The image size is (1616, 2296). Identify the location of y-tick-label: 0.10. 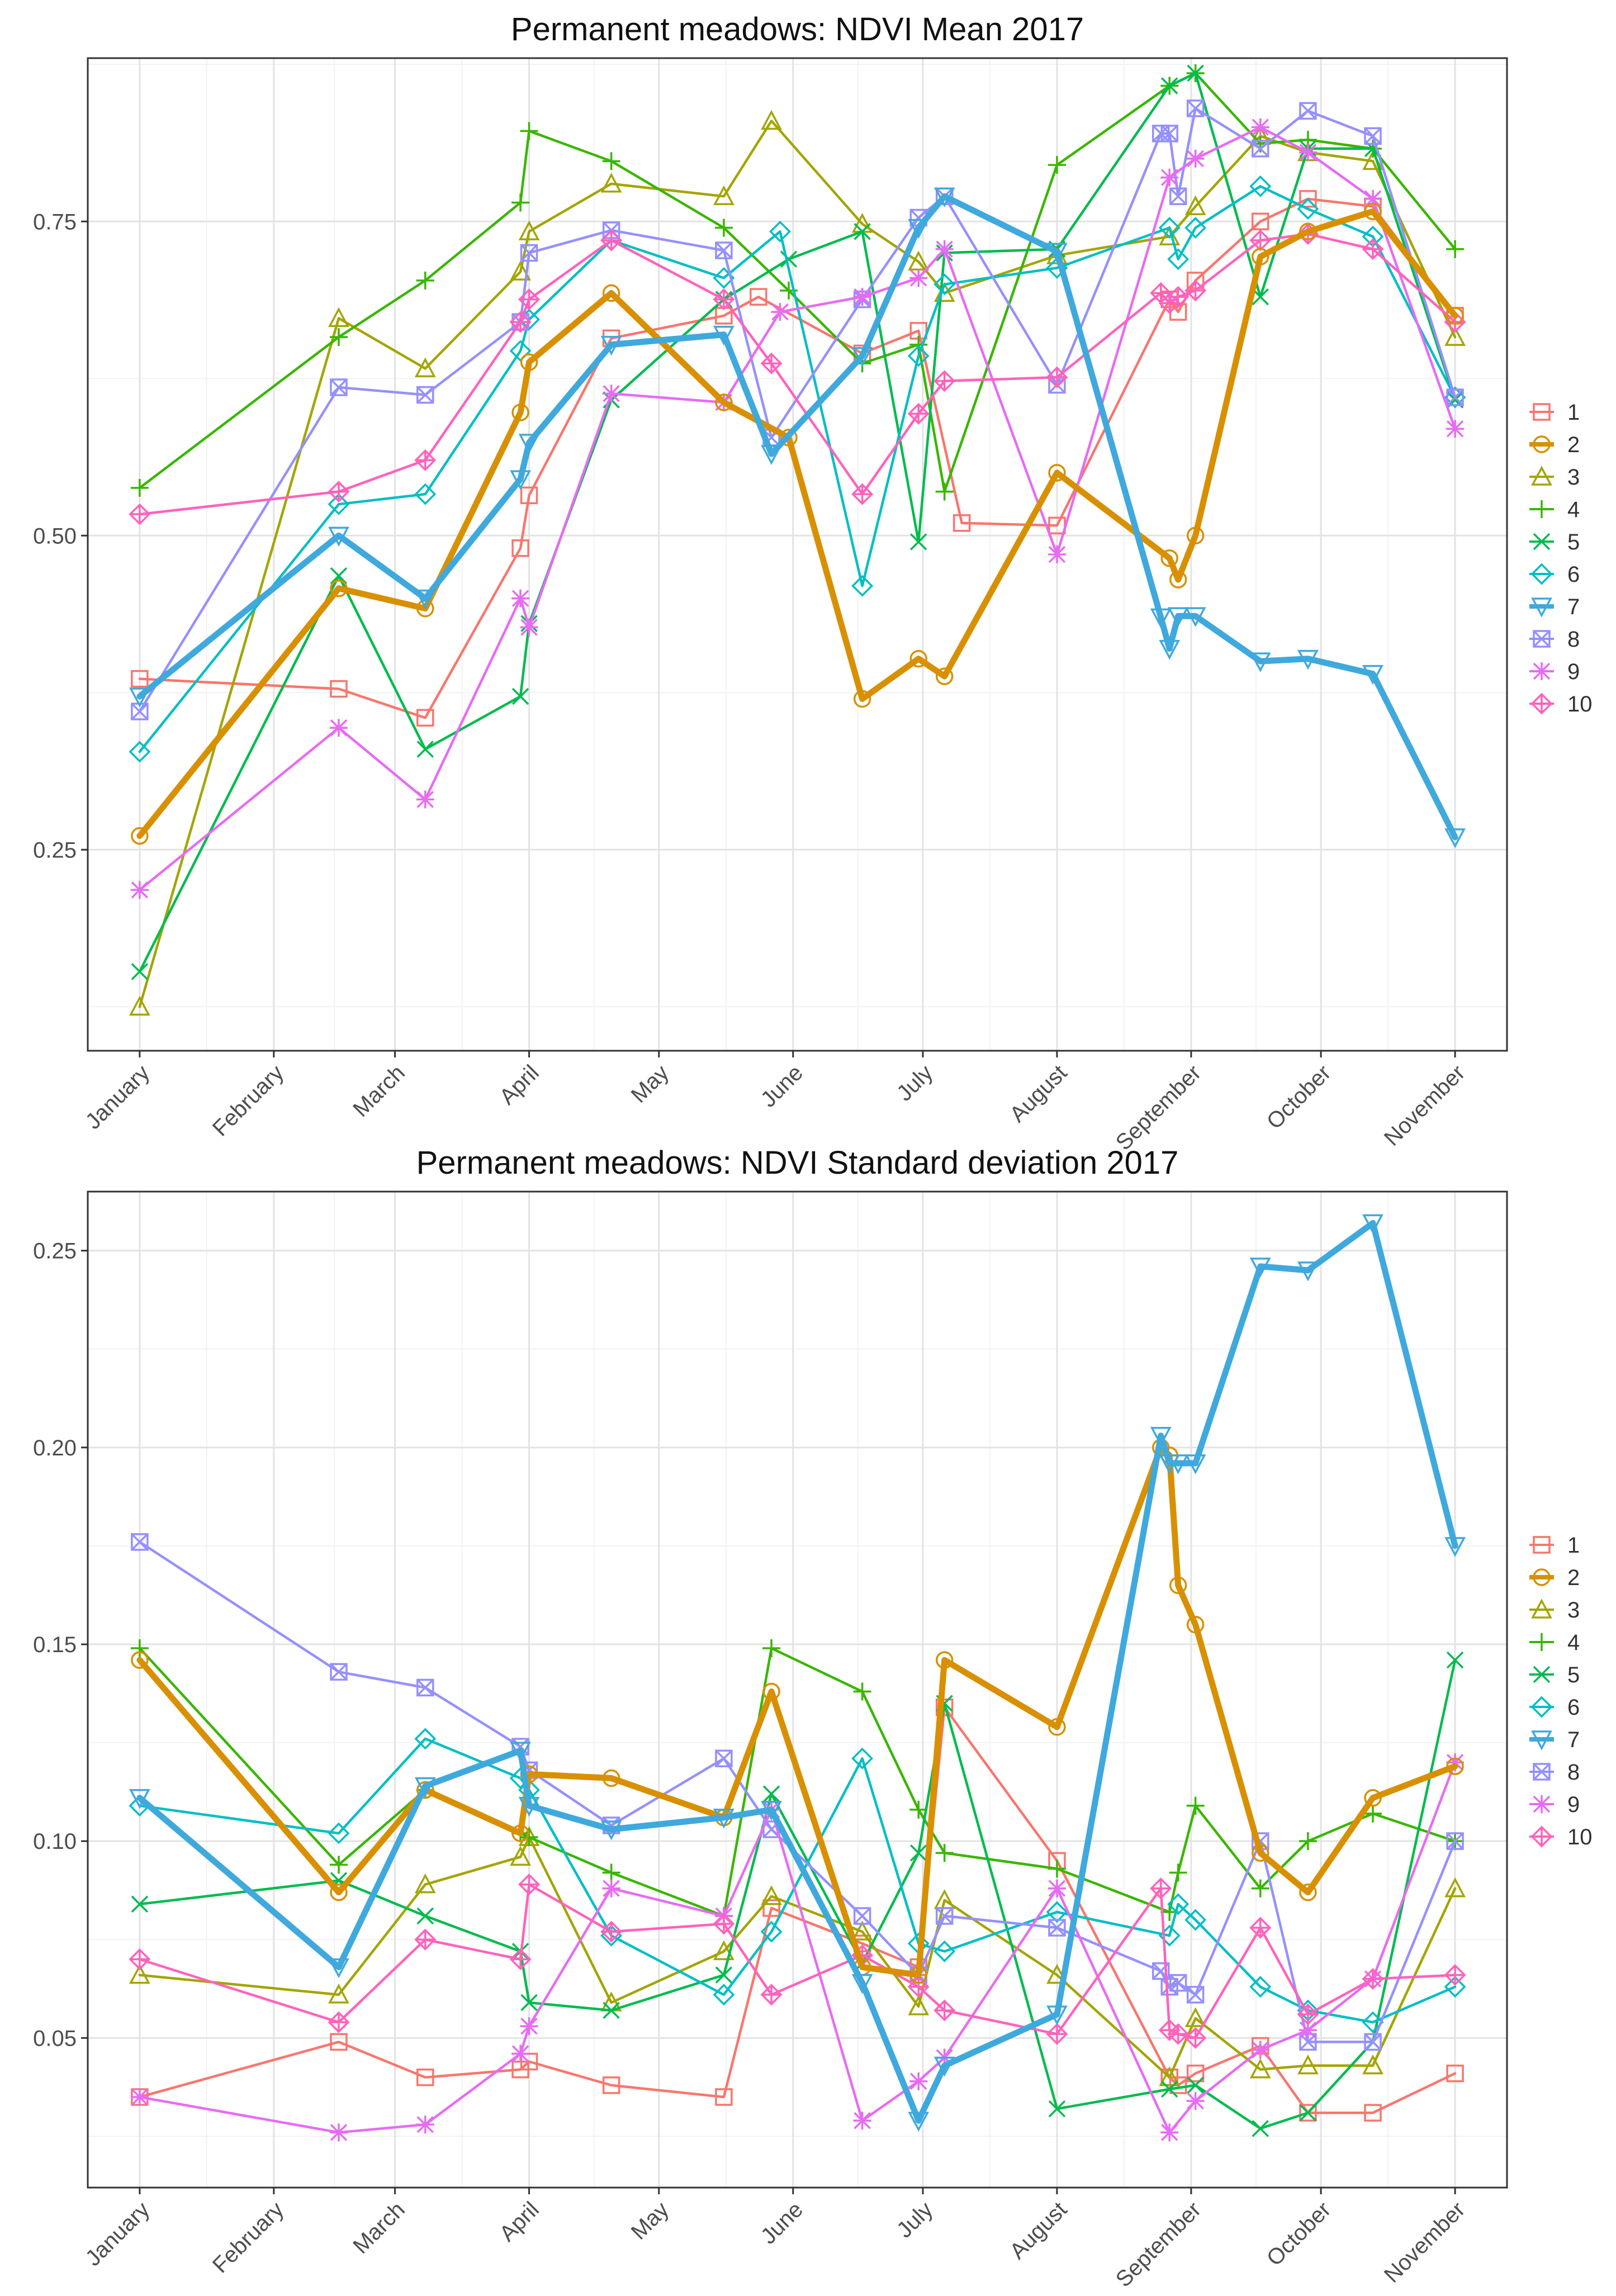
(55, 1841).